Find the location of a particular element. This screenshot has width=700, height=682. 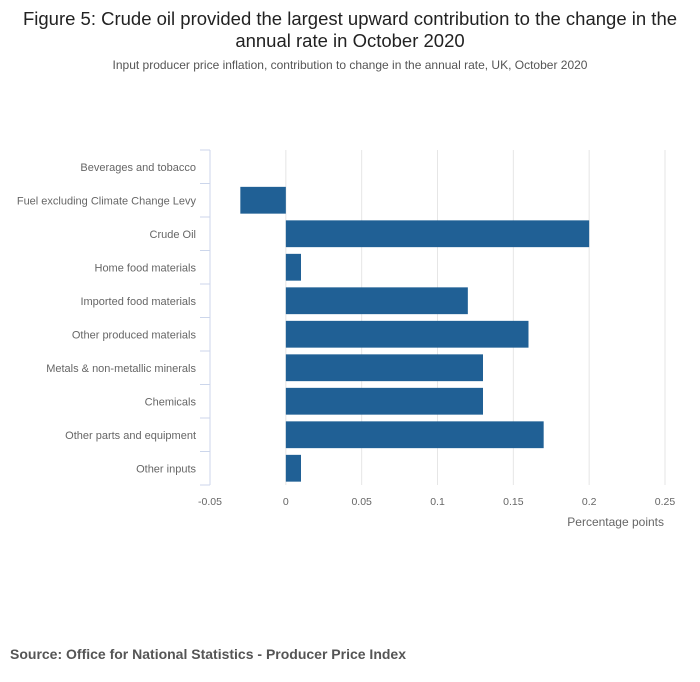

x-tick-label: 0.15 is located at coordinates (513, 502).